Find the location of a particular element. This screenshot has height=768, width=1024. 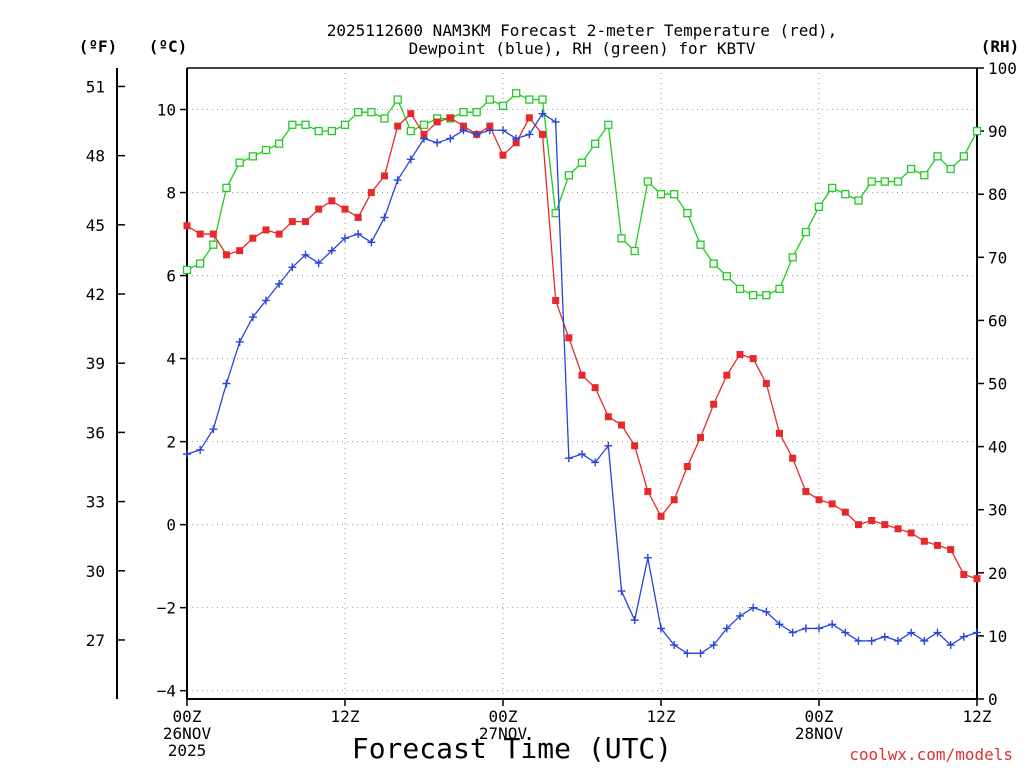

rh-unit-label: (RH) is located at coordinates (1000, 46).